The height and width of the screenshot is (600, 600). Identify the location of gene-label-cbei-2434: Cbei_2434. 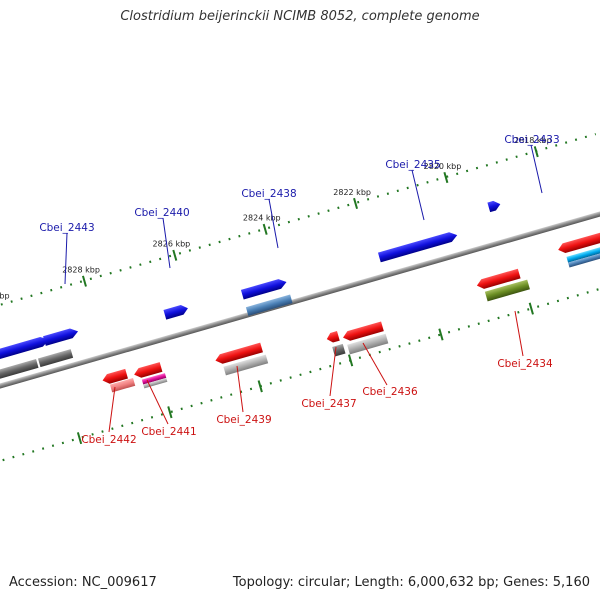
(525, 364).